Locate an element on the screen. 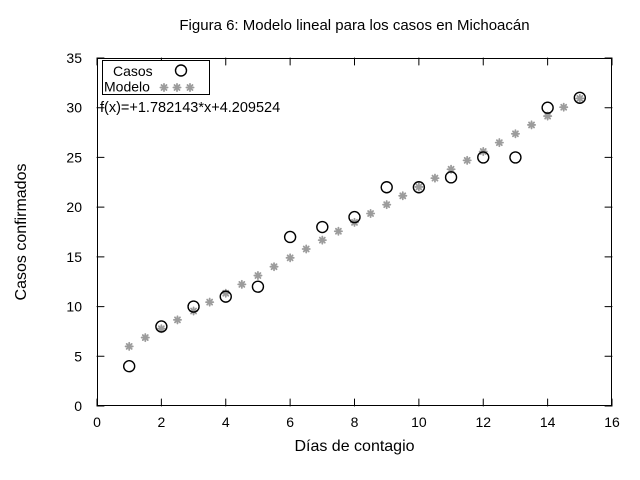 The width and height of the screenshot is (640, 480). y-tick-label: 15 is located at coordinates (74, 257).